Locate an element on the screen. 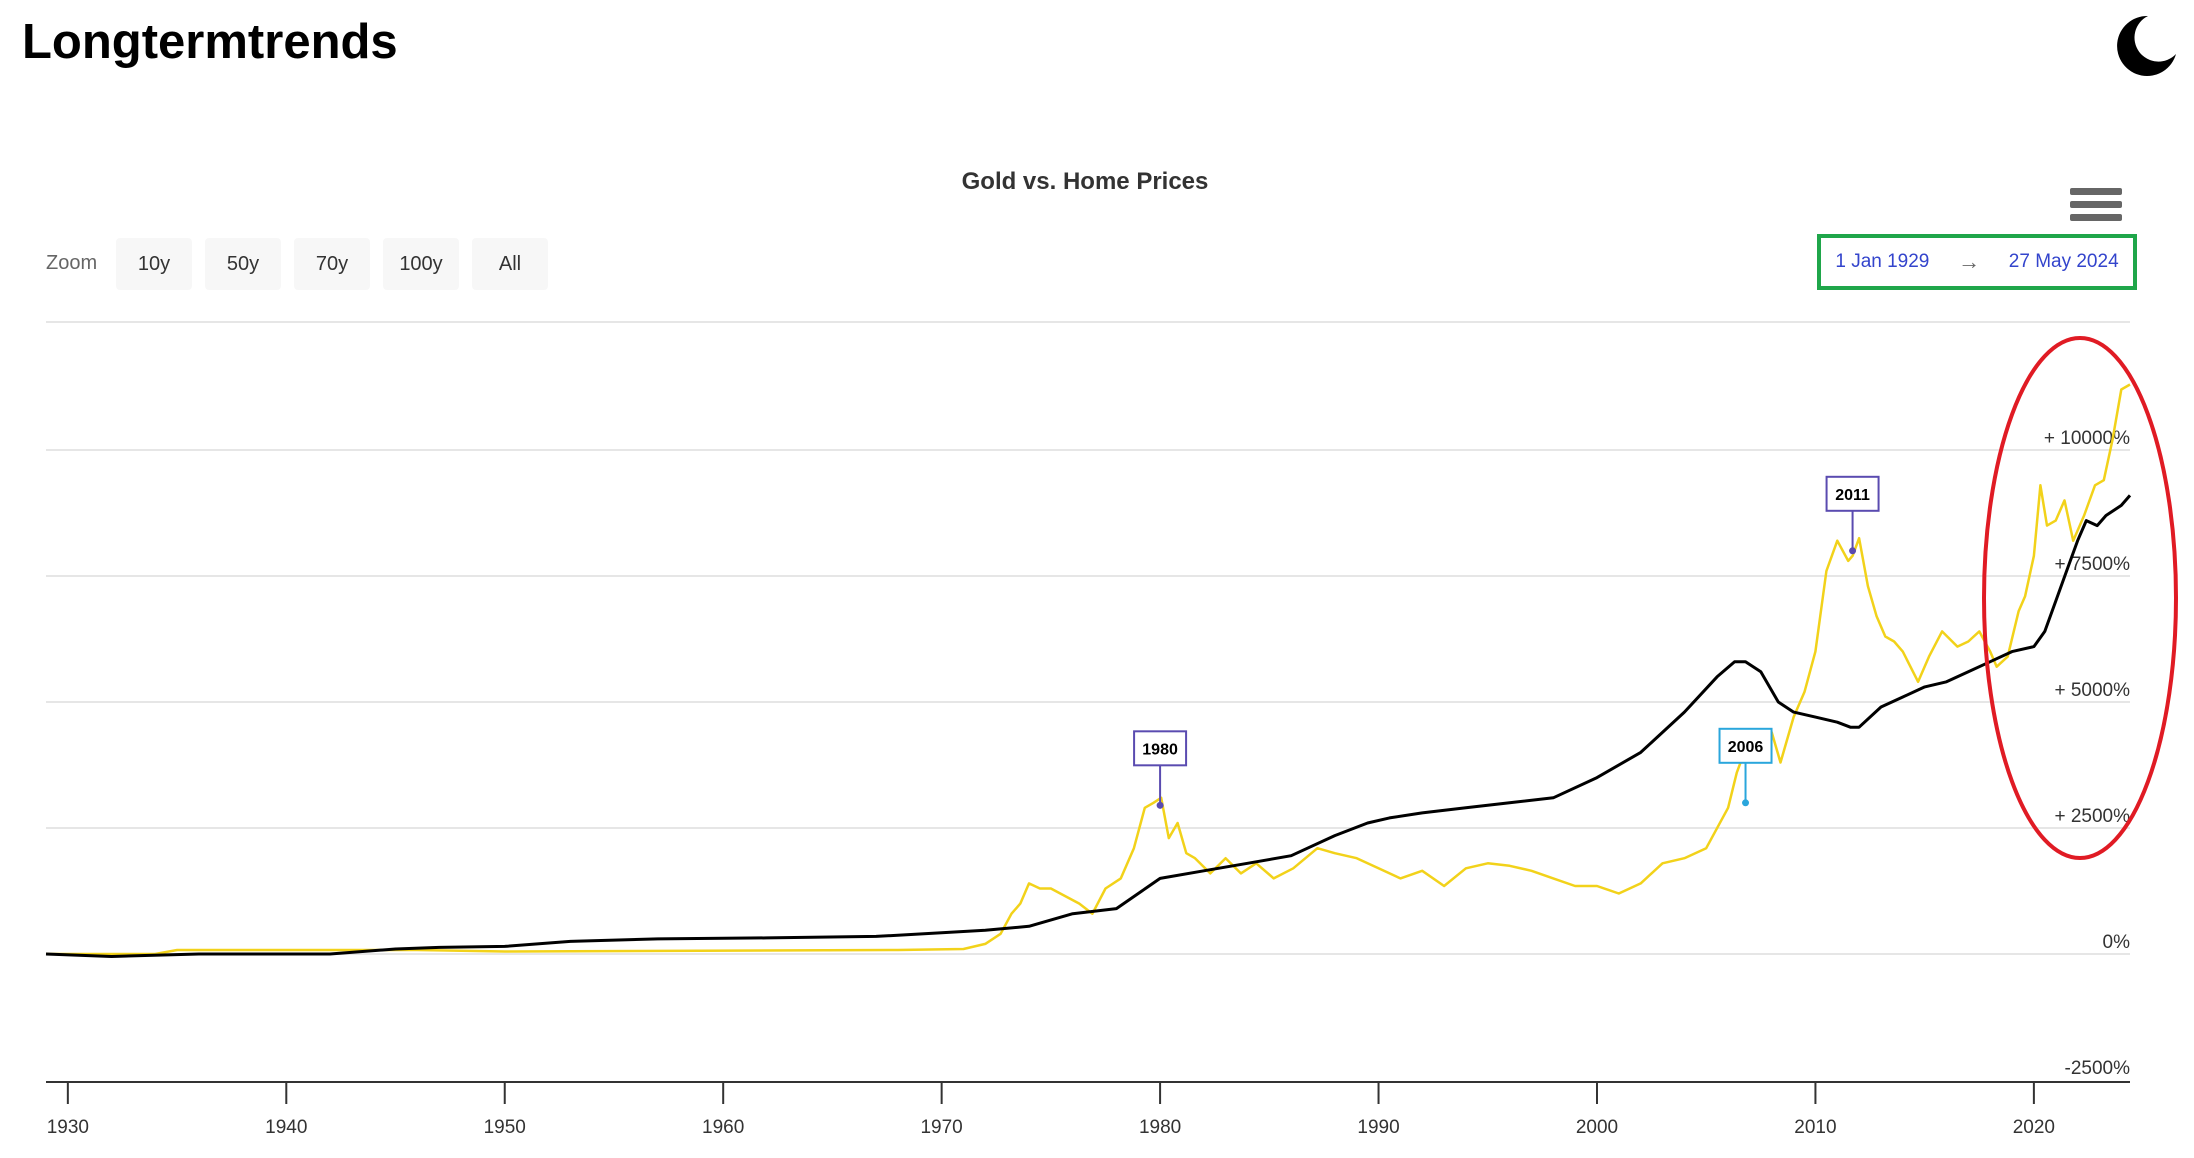 The width and height of the screenshot is (2194, 1158). y-tick-label: -2500% is located at coordinates (2098, 1068).